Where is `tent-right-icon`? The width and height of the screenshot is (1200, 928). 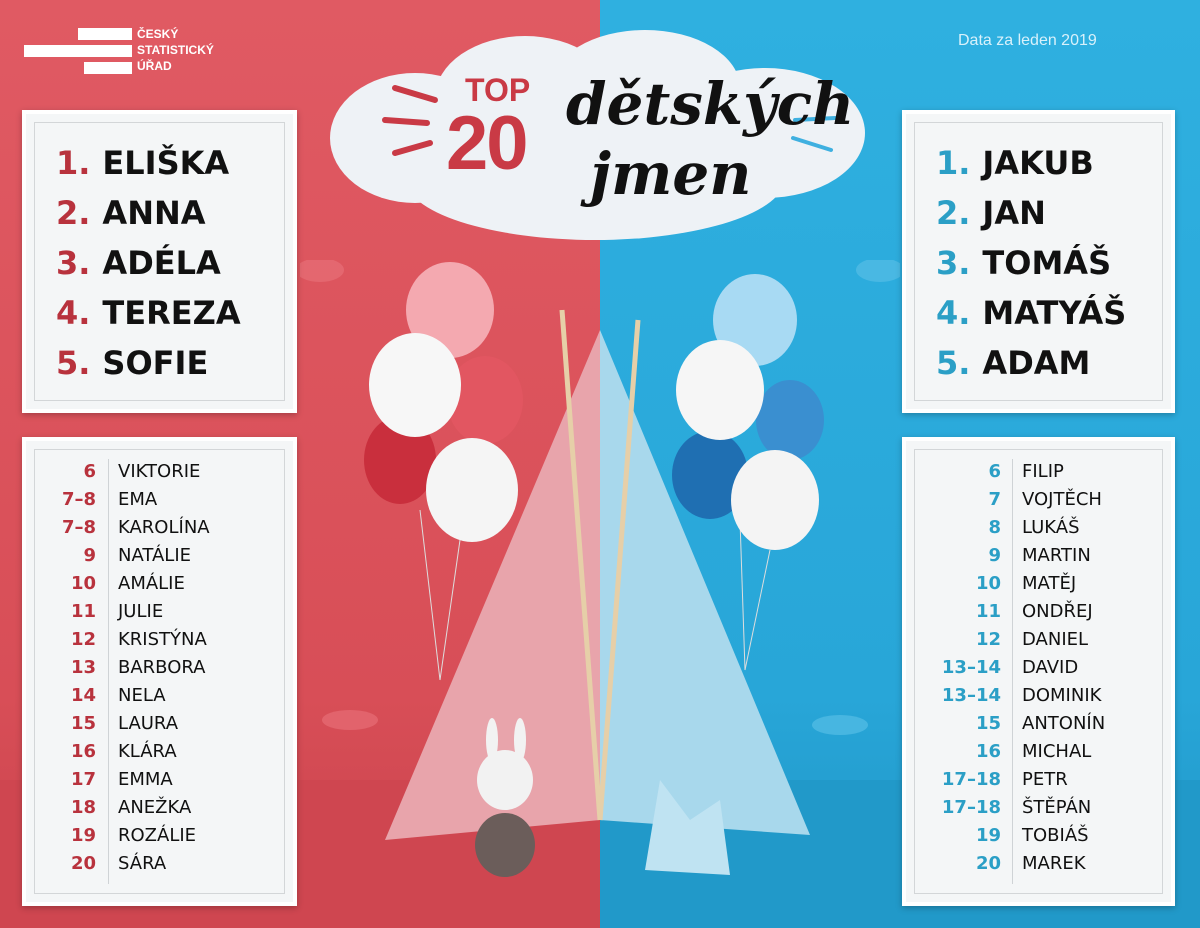 tent-right-icon is located at coordinates (705, 582).